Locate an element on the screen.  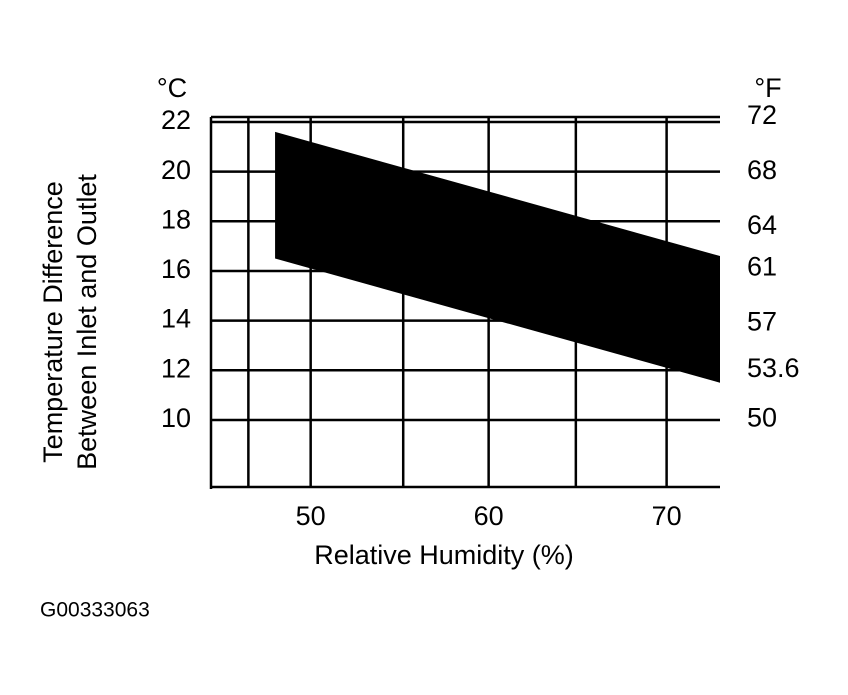
x-tick-label: 60 is located at coordinates (489, 516).